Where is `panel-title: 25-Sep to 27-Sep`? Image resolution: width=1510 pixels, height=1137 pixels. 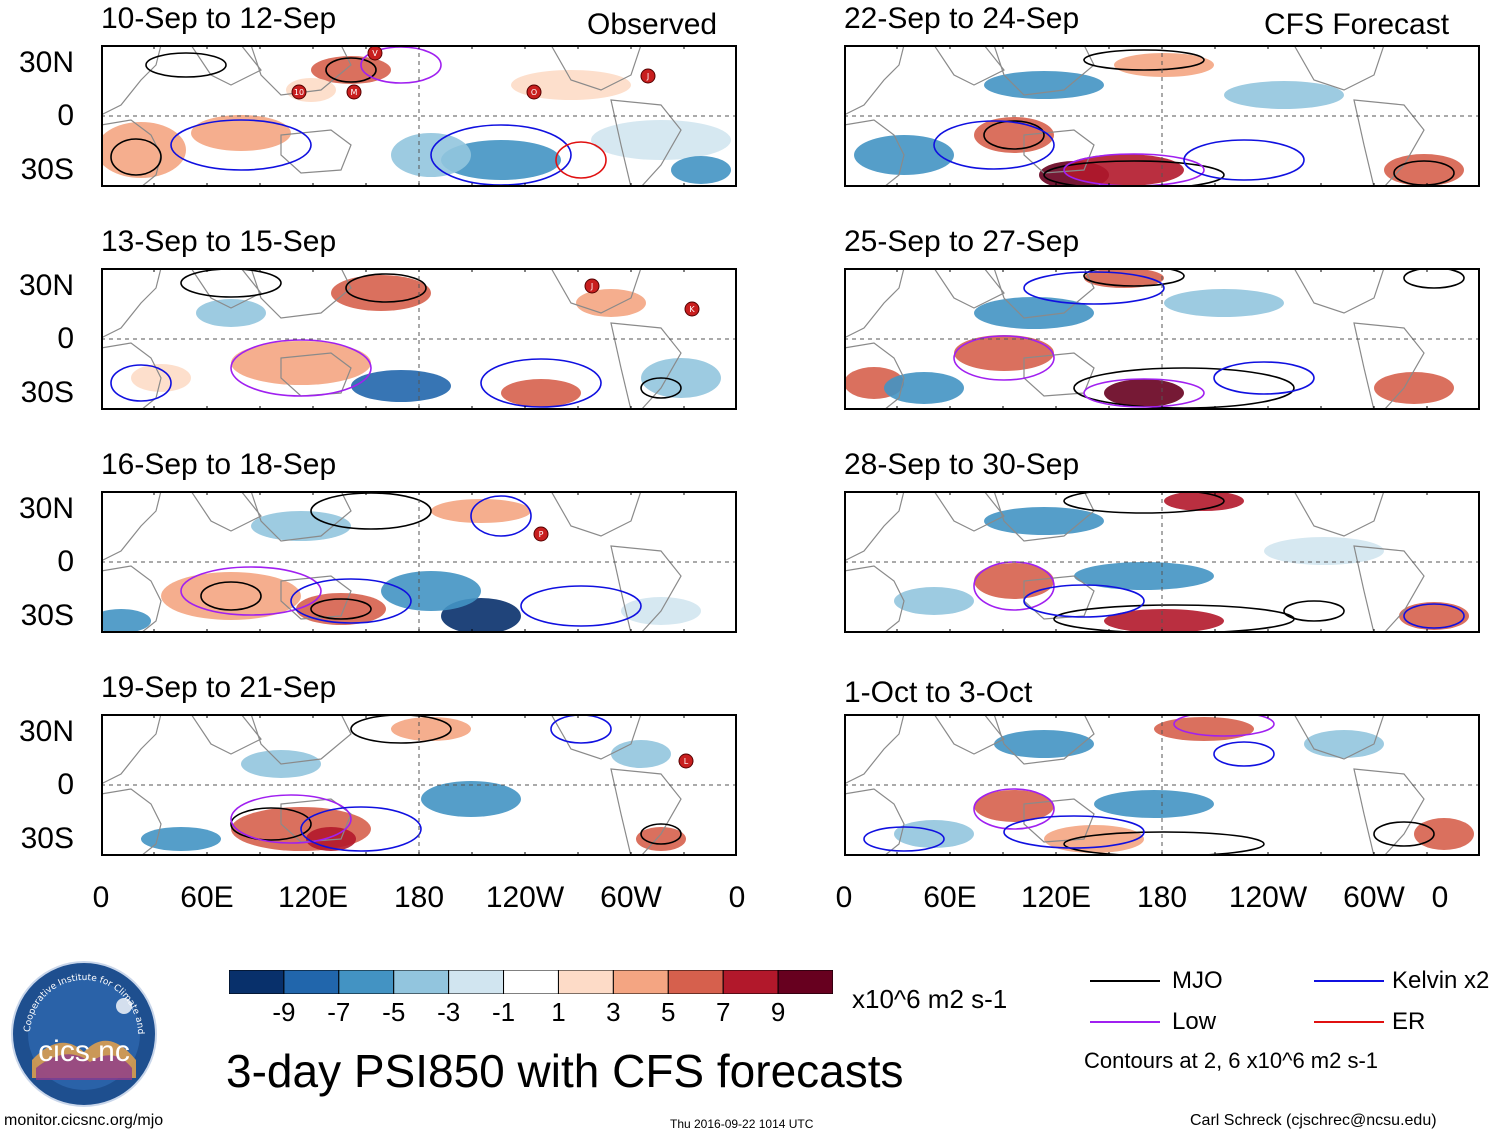 panel-title: 25-Sep to 27-Sep is located at coordinates (962, 241).